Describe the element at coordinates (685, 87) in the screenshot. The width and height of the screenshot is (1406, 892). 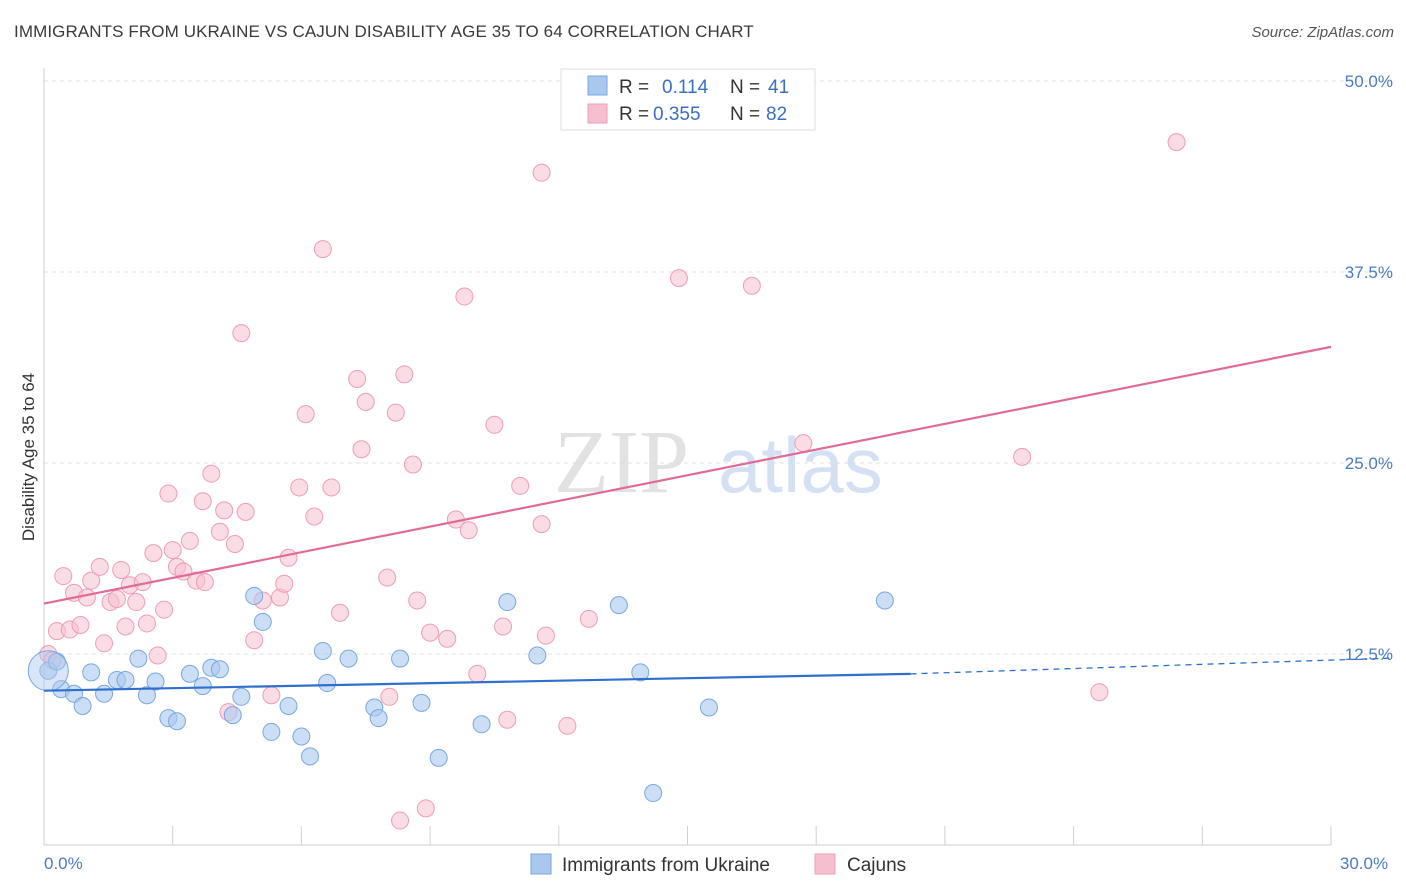
I see `legend-r-value-1: 0.114` at that location.